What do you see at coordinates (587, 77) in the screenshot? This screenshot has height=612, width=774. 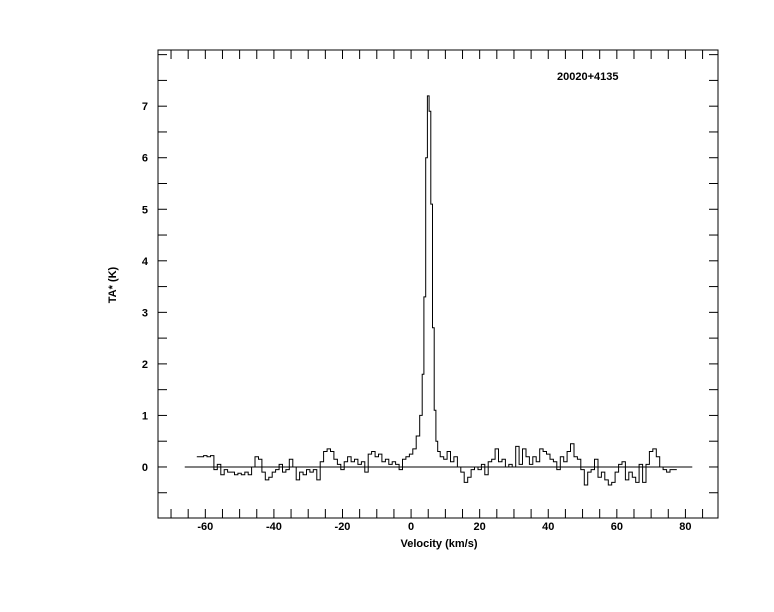 I see `chart-title: 20020+4135` at bounding box center [587, 77].